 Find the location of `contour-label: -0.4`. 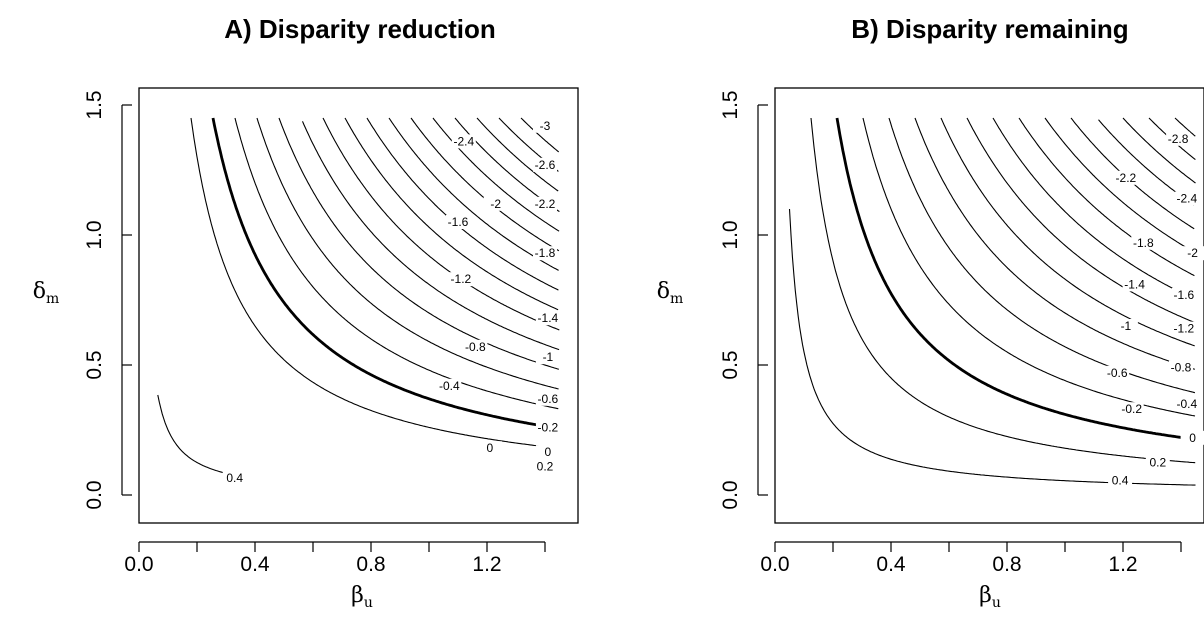

contour-label: -0.4 is located at coordinates (1186, 404).